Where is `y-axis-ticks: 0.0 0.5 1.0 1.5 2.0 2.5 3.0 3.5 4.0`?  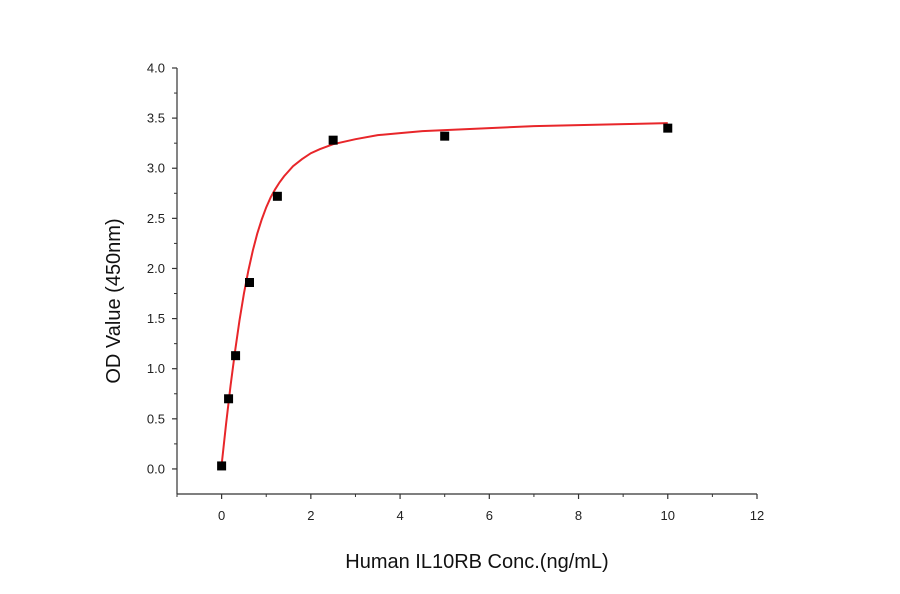
y-axis-ticks: 0.0 0.5 1.0 1.5 2.0 2.5 3.0 3.5 4.0 is located at coordinates (162, 268).